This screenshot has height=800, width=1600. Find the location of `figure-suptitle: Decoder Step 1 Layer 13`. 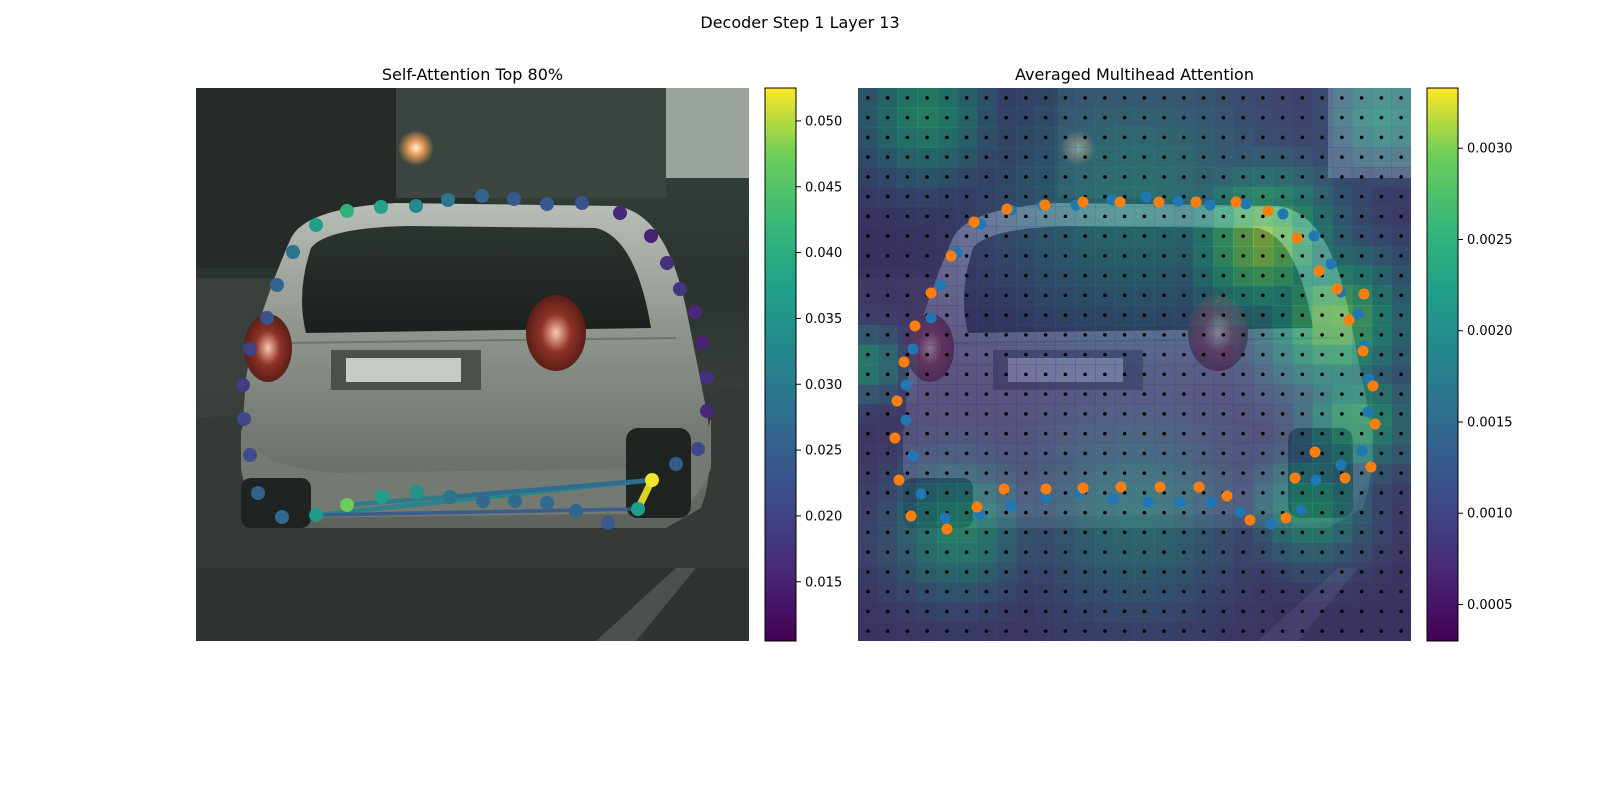

figure-suptitle: Decoder Step 1 Layer 13 is located at coordinates (800, 22).